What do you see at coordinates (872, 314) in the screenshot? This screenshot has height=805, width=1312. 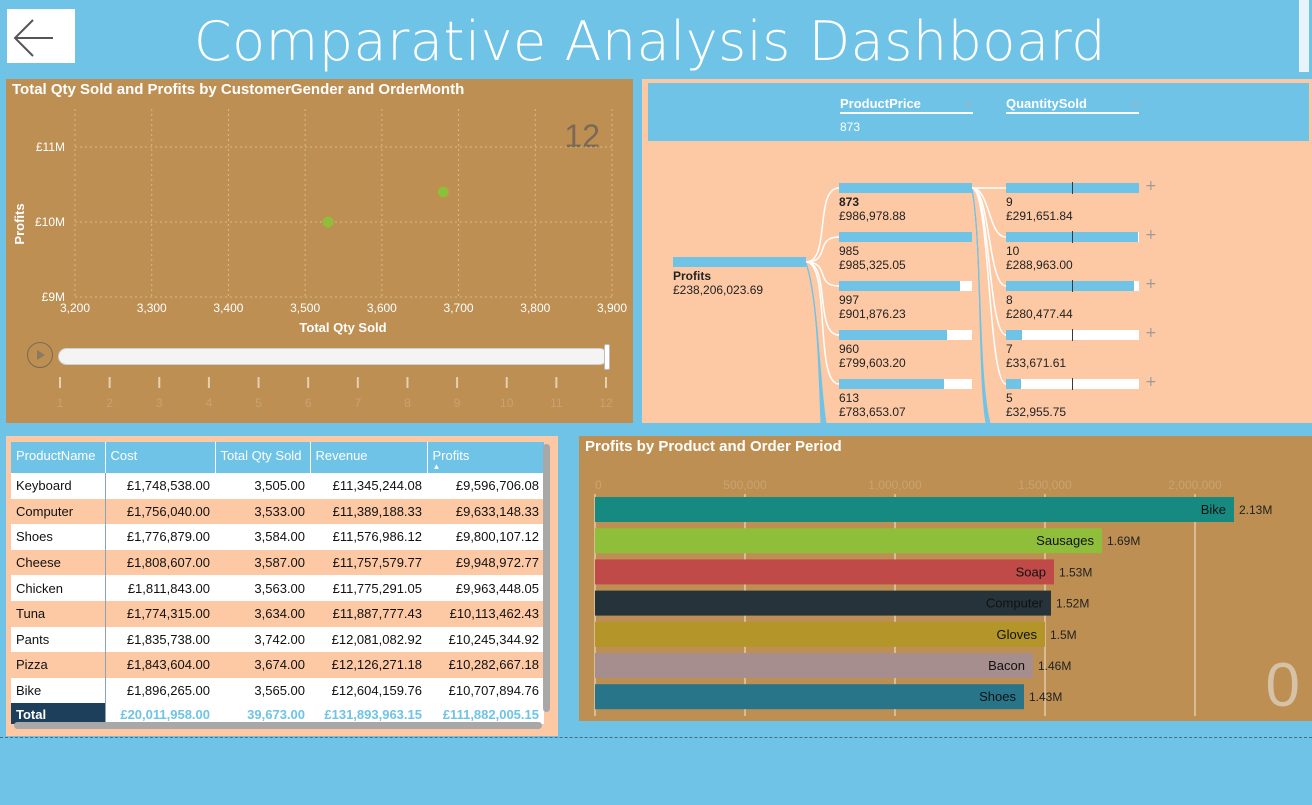 I see `tree-level1-node-value: £901,876.23` at bounding box center [872, 314].